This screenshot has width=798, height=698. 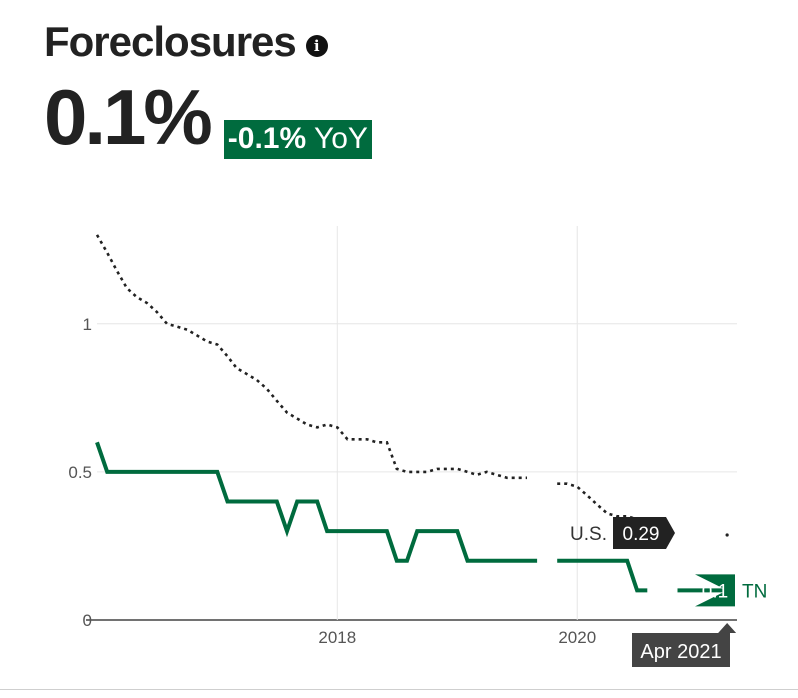 I want to click on yoy-suffix: YoY, so click(x=337, y=138).